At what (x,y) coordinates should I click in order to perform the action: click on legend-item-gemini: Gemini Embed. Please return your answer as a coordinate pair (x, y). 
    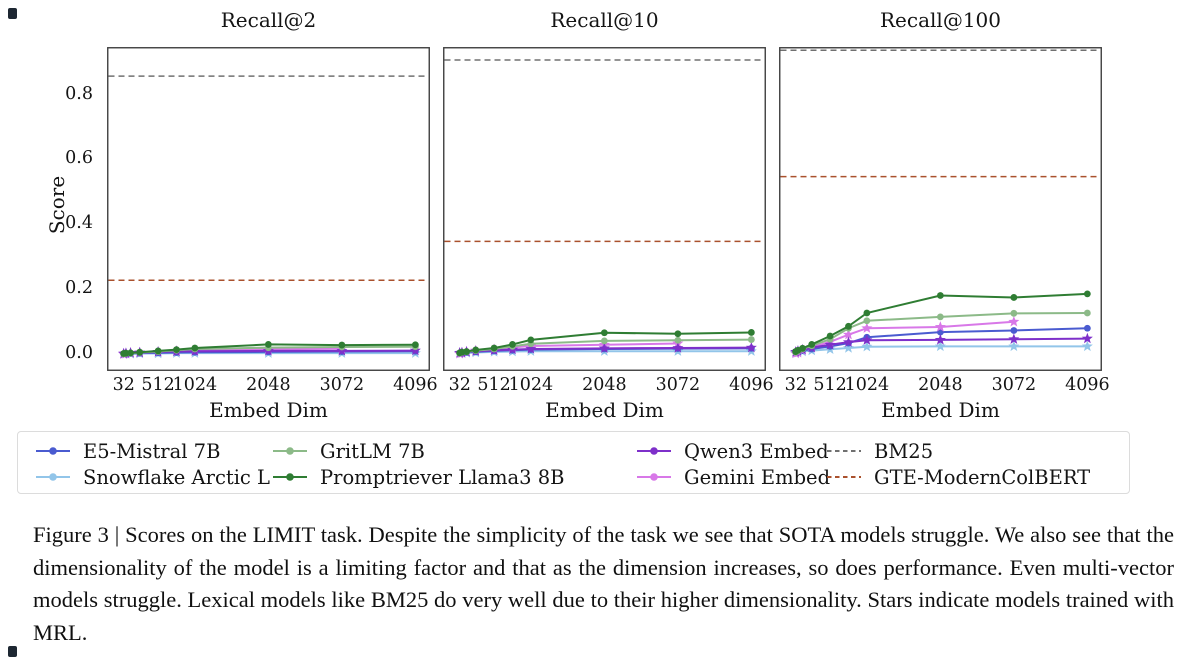
    Looking at the image, I should click on (732, 477).